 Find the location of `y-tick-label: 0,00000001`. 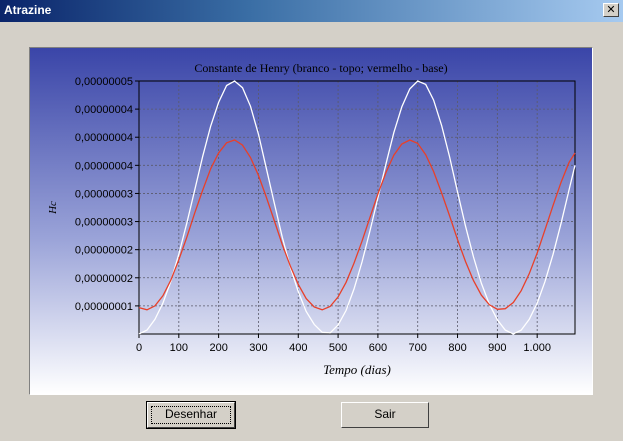

y-tick-label: 0,00000001 is located at coordinates (104, 307).